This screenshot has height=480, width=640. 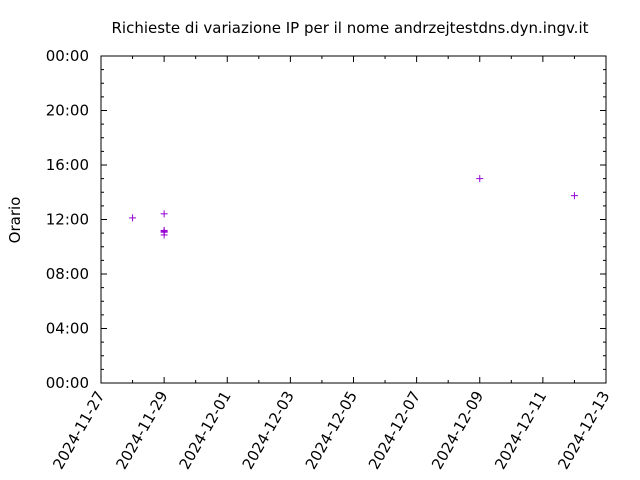 What do you see at coordinates (67, 165) in the screenshot?
I see `y-tick-label: 16:00` at bounding box center [67, 165].